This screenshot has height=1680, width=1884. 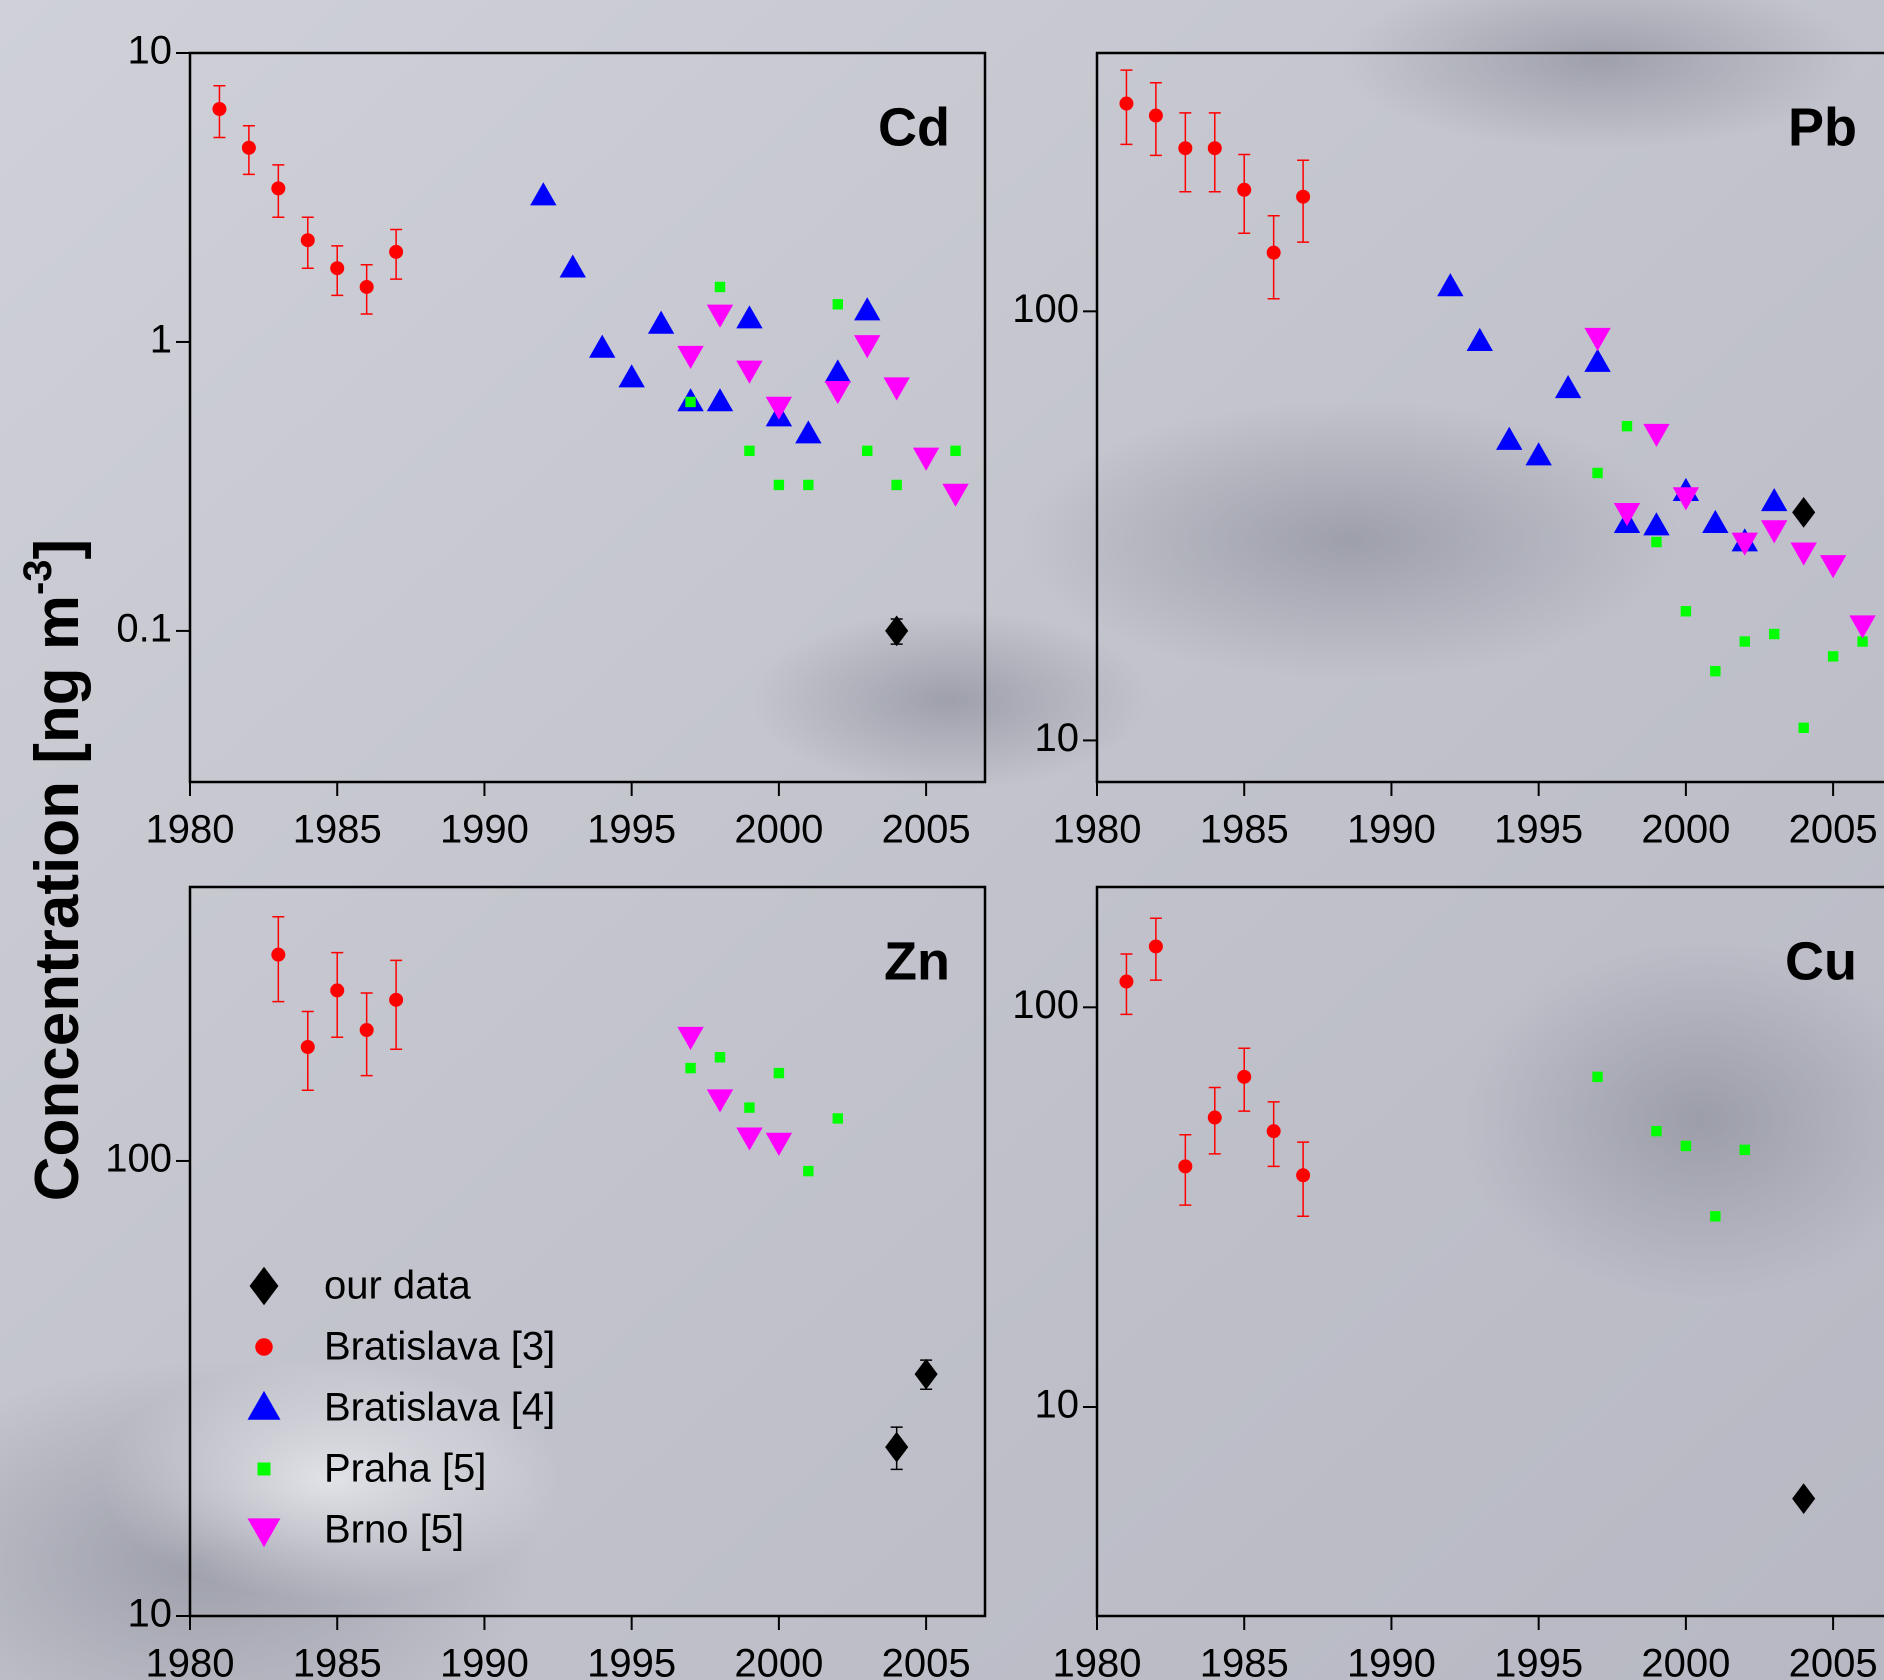 What do you see at coordinates (1821, 961) in the screenshot?
I see `panel-label: Cu` at bounding box center [1821, 961].